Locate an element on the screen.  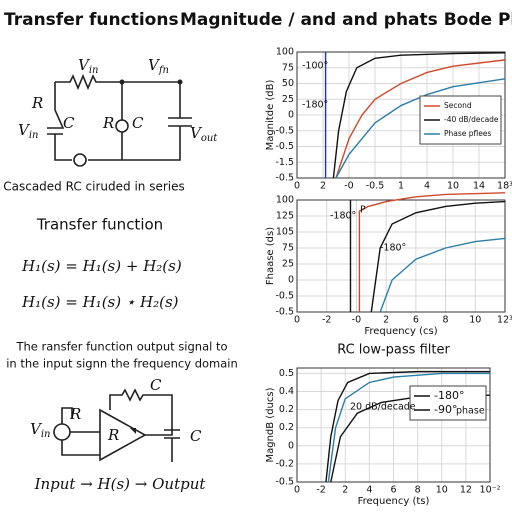
y-tick-label: 105 is located at coordinates (285, 232).